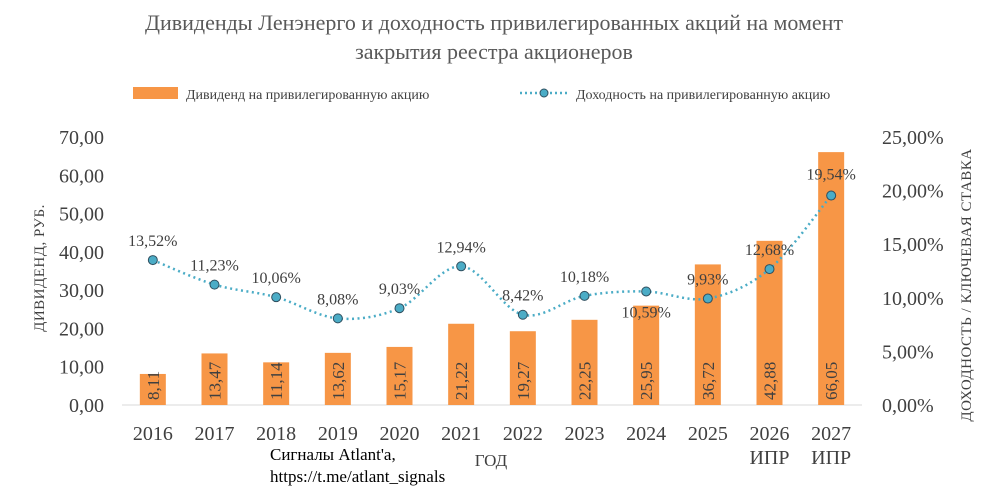 The width and height of the screenshot is (988, 495). I want to click on yield-point-label: 8,08%, so click(337, 299).